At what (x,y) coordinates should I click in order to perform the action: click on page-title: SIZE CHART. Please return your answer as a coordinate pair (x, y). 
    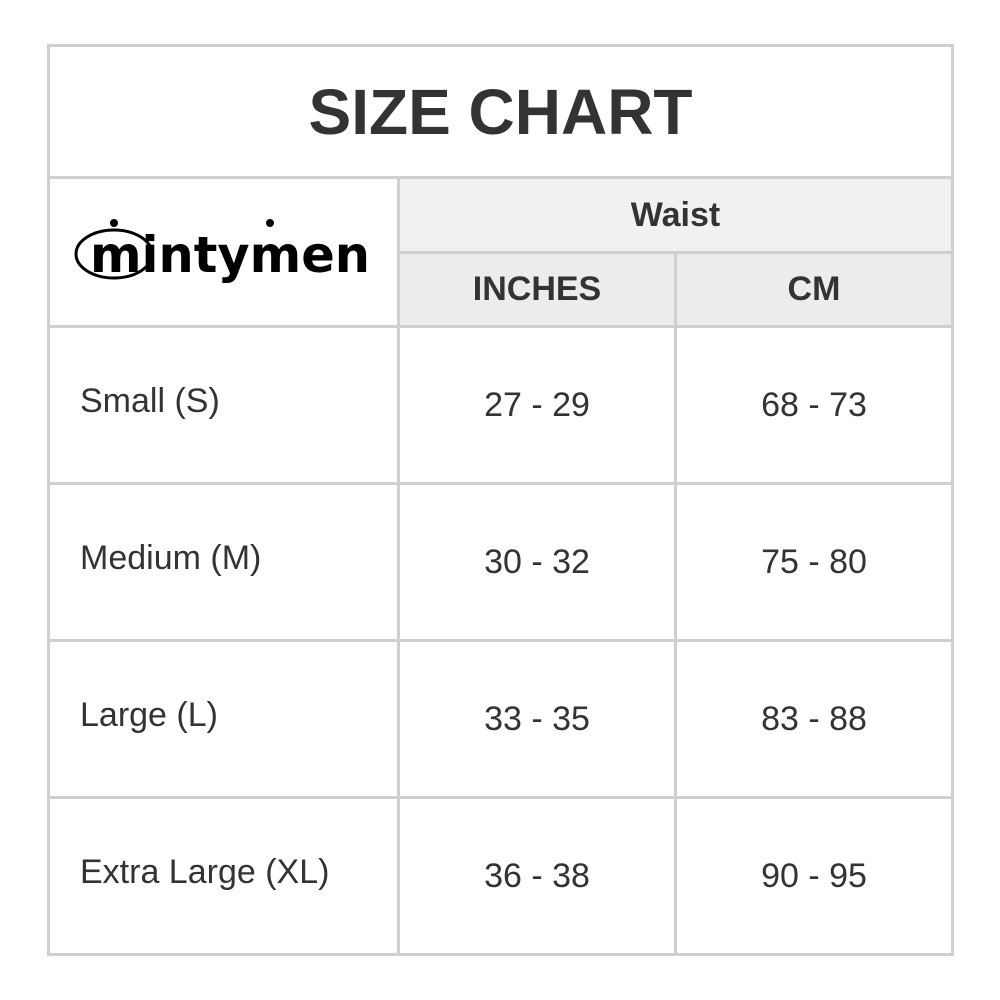
    Looking at the image, I should click on (500, 111).